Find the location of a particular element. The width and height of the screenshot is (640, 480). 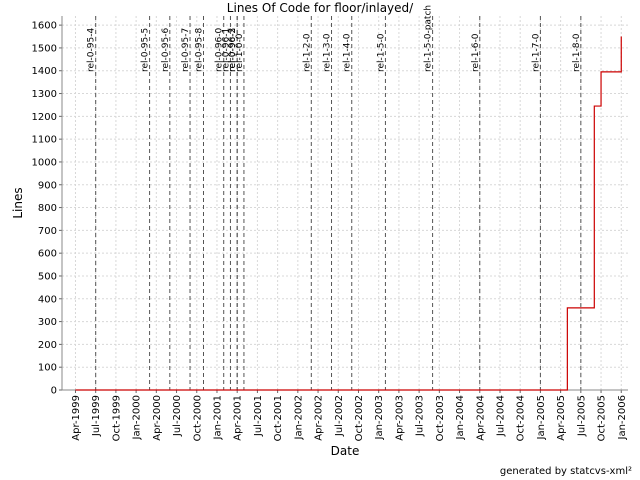

release-label: rel-1-3-0 is located at coordinates (328, 52).